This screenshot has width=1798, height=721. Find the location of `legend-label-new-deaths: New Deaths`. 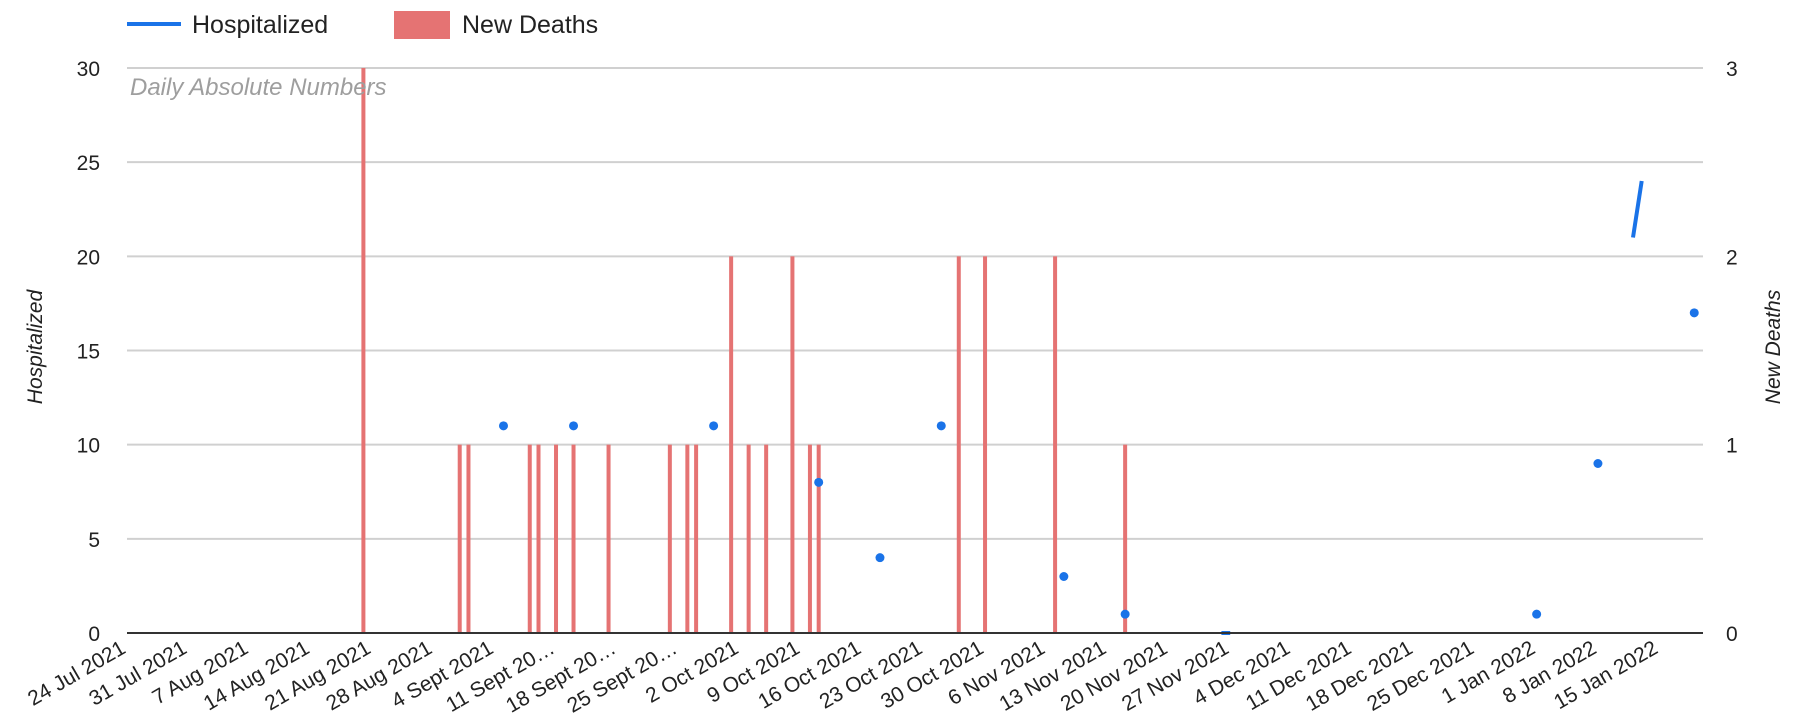

legend-label-new-deaths: New Deaths is located at coordinates (530, 25).